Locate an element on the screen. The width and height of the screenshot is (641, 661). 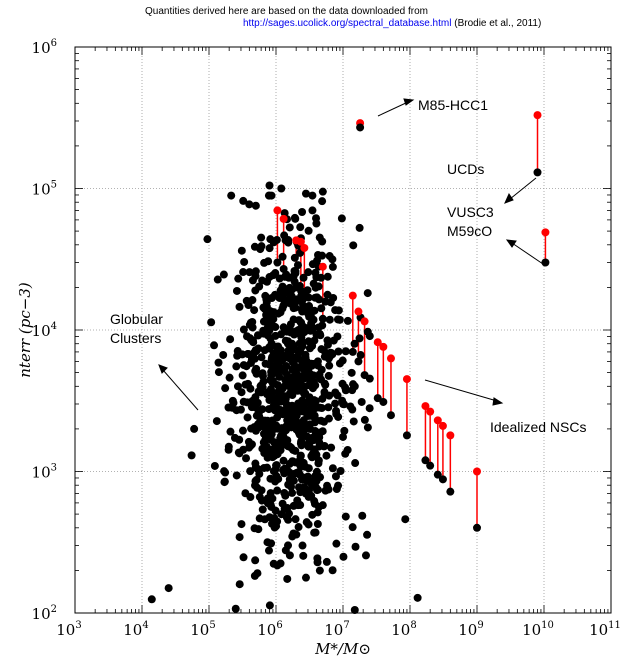
x-tick-label: 10⁸ is located at coordinates (403, 629).